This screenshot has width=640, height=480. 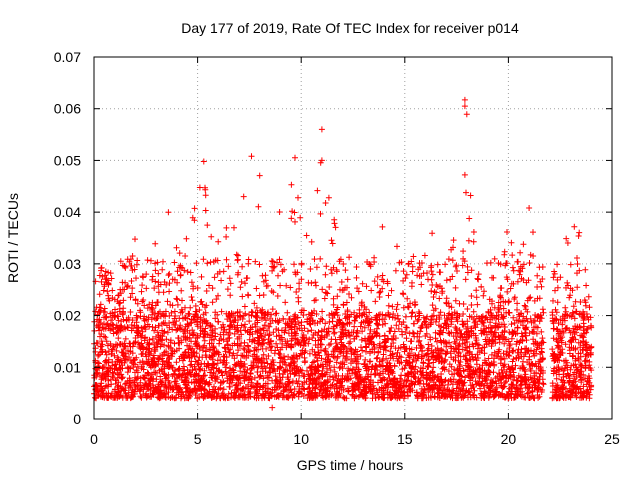 What do you see at coordinates (355, 439) in the screenshot?
I see `x-tick-labels: 0 5 10 15 20 25` at bounding box center [355, 439].